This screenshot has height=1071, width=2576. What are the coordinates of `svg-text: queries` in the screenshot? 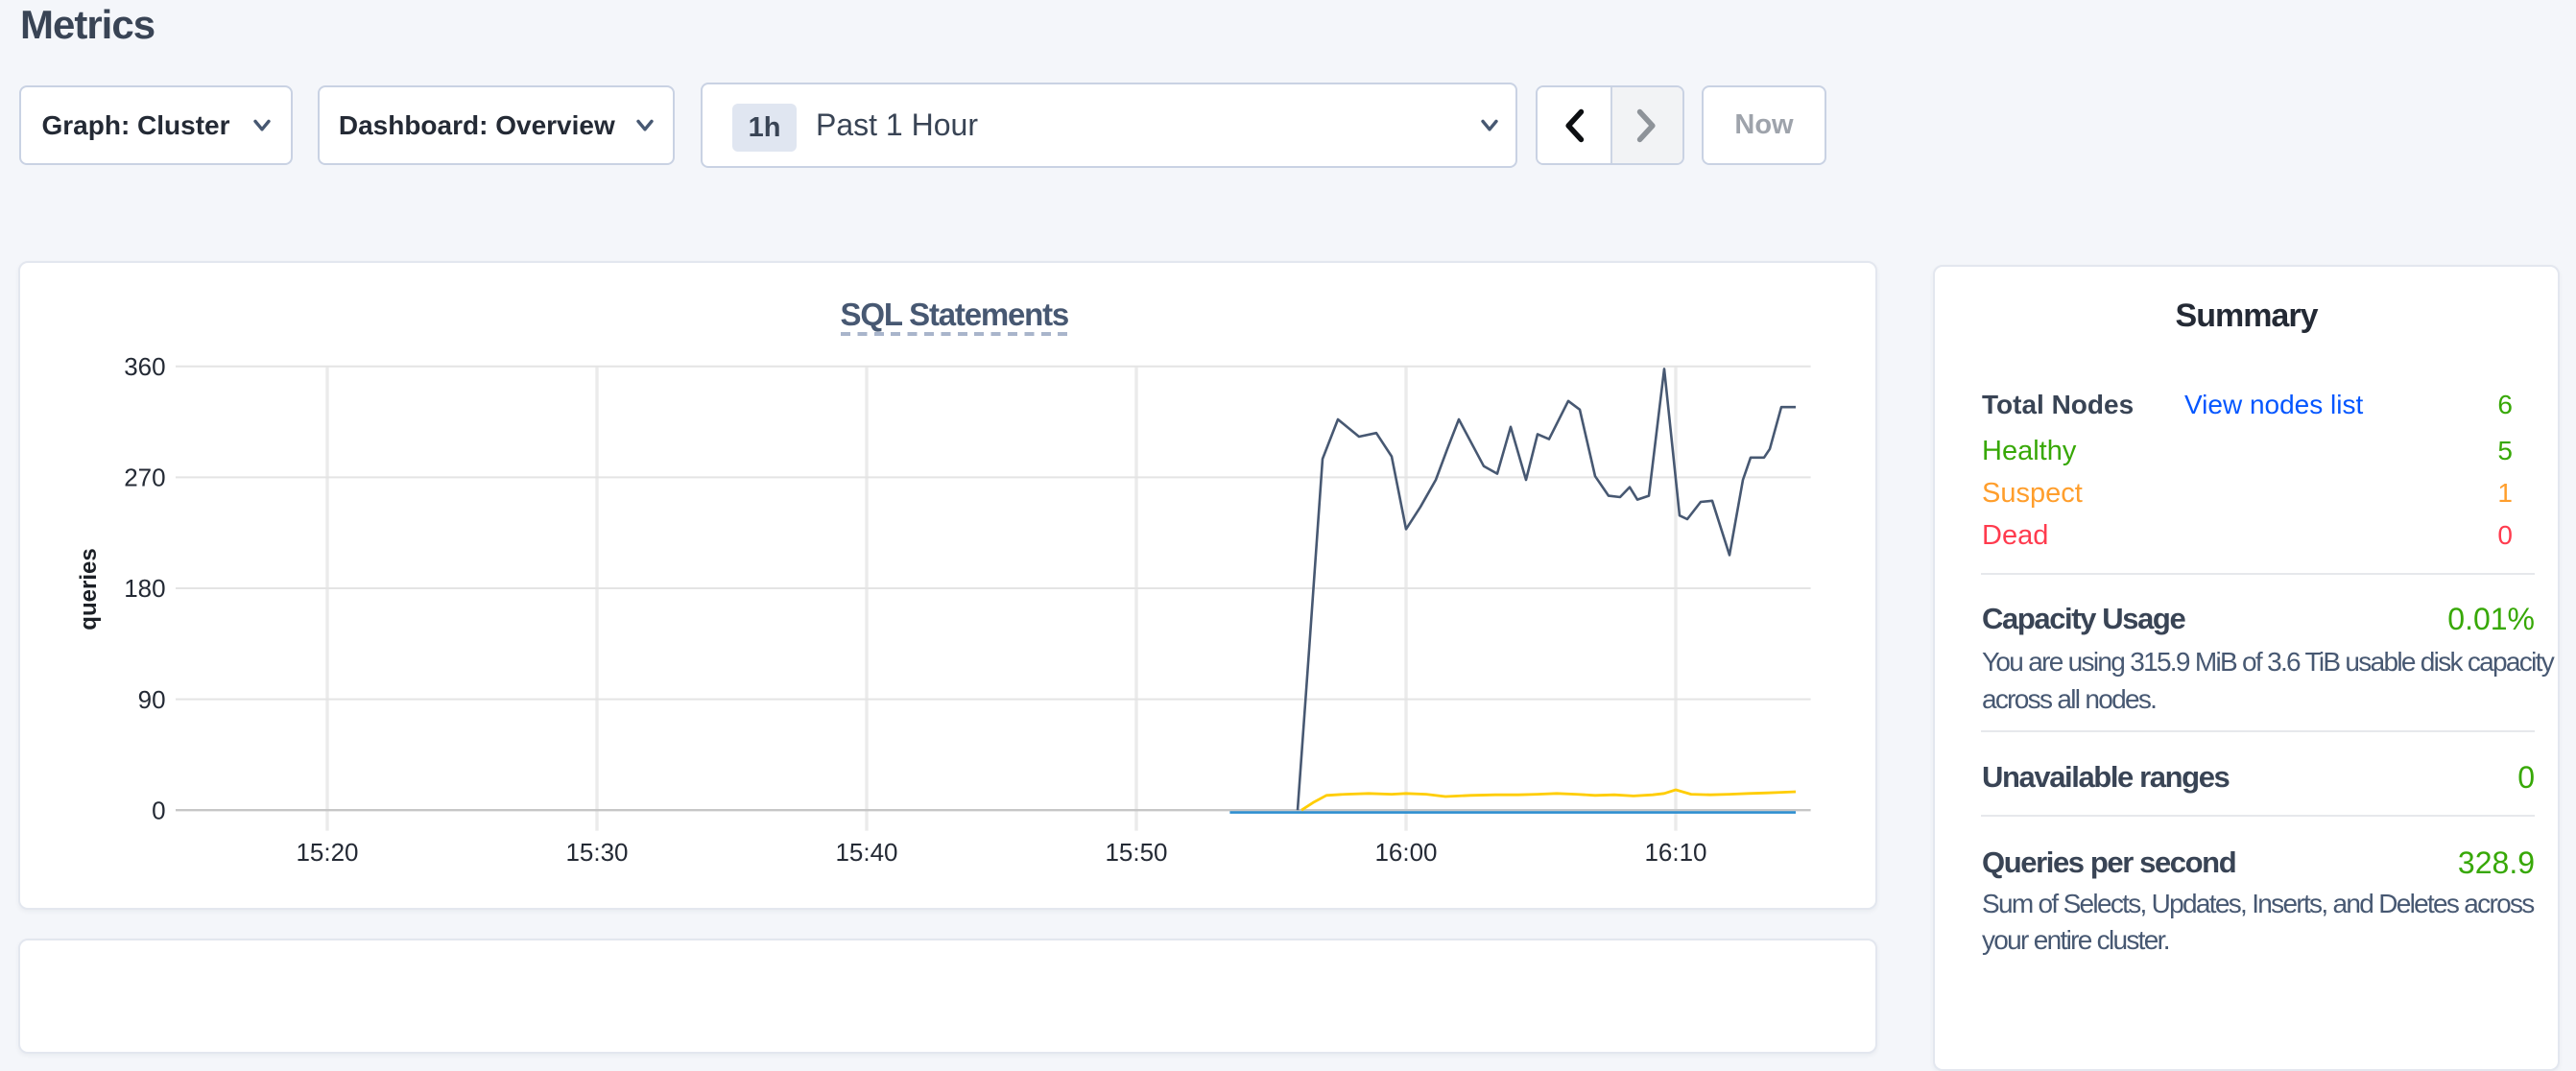 It's located at (89, 590).